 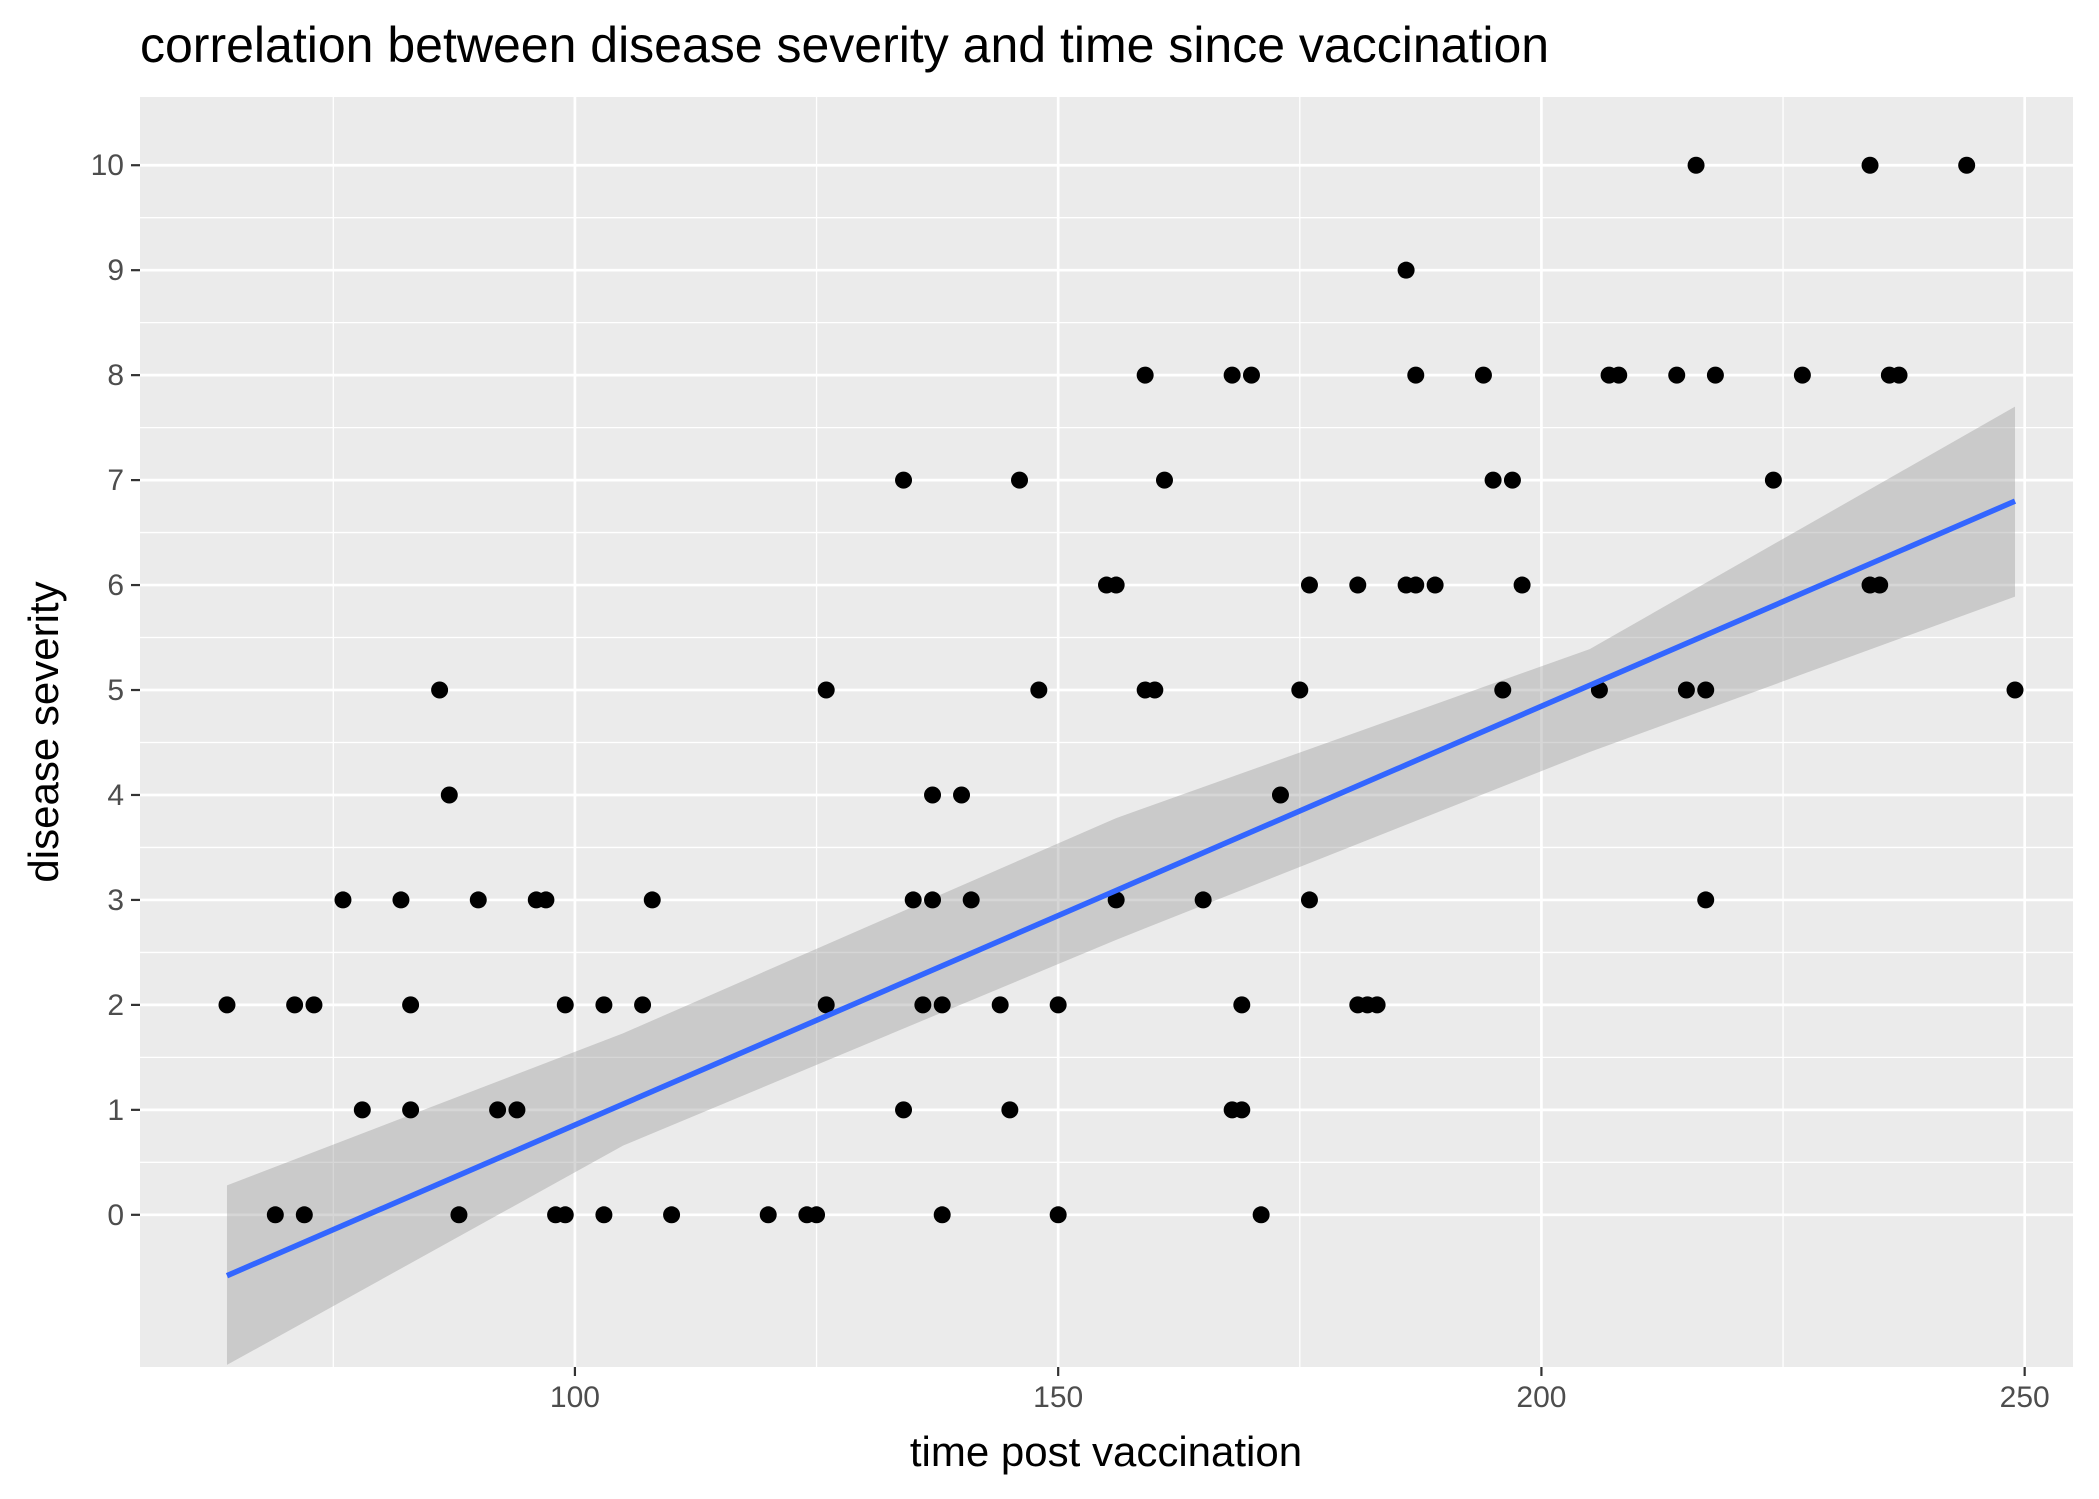 I want to click on y-tick-label: 7, so click(x=115, y=480).